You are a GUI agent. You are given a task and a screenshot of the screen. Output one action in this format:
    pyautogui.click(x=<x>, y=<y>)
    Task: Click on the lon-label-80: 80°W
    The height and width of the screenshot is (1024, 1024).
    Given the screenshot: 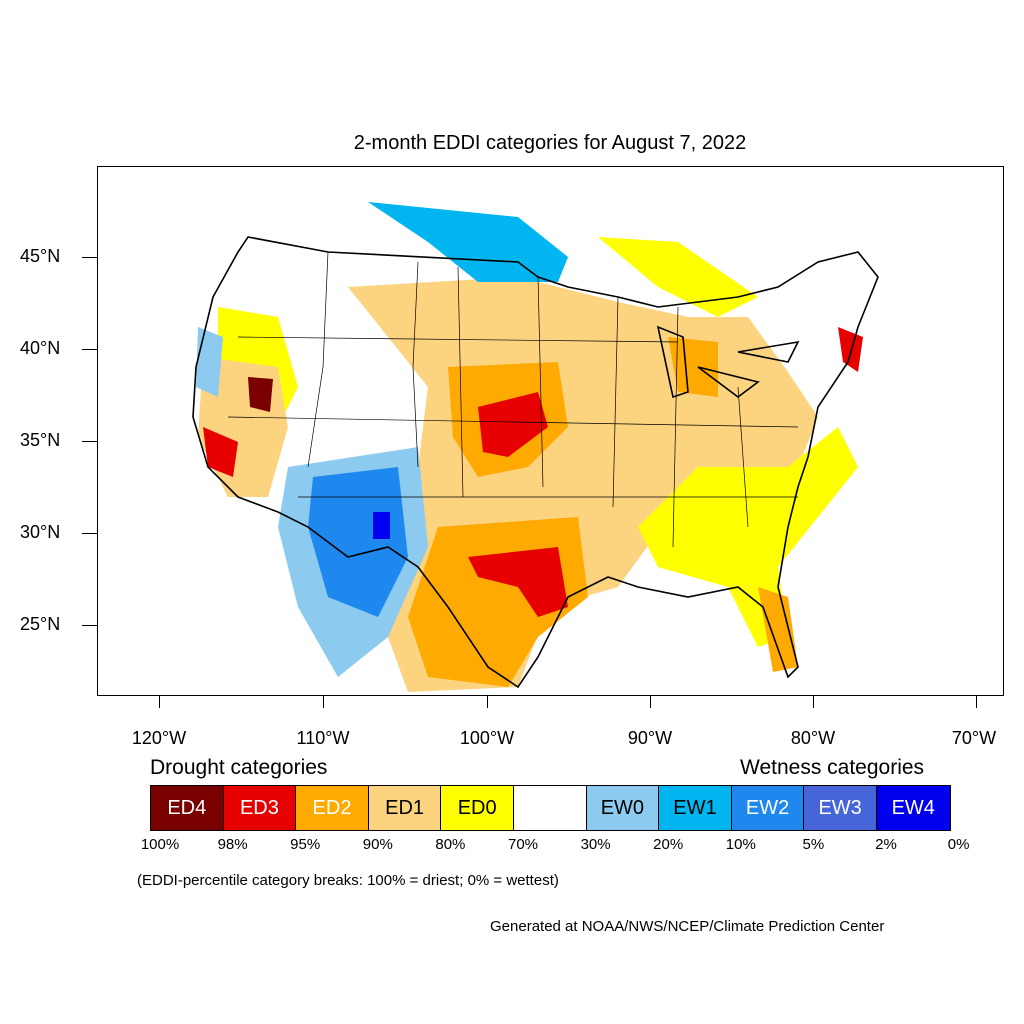 What is the action you would take?
    pyautogui.click(x=813, y=738)
    